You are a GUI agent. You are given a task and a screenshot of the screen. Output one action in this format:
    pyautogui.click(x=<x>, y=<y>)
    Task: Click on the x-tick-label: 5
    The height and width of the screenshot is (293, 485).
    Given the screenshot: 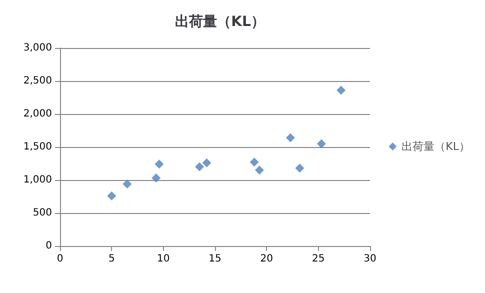 What is the action you would take?
    pyautogui.click(x=111, y=259)
    